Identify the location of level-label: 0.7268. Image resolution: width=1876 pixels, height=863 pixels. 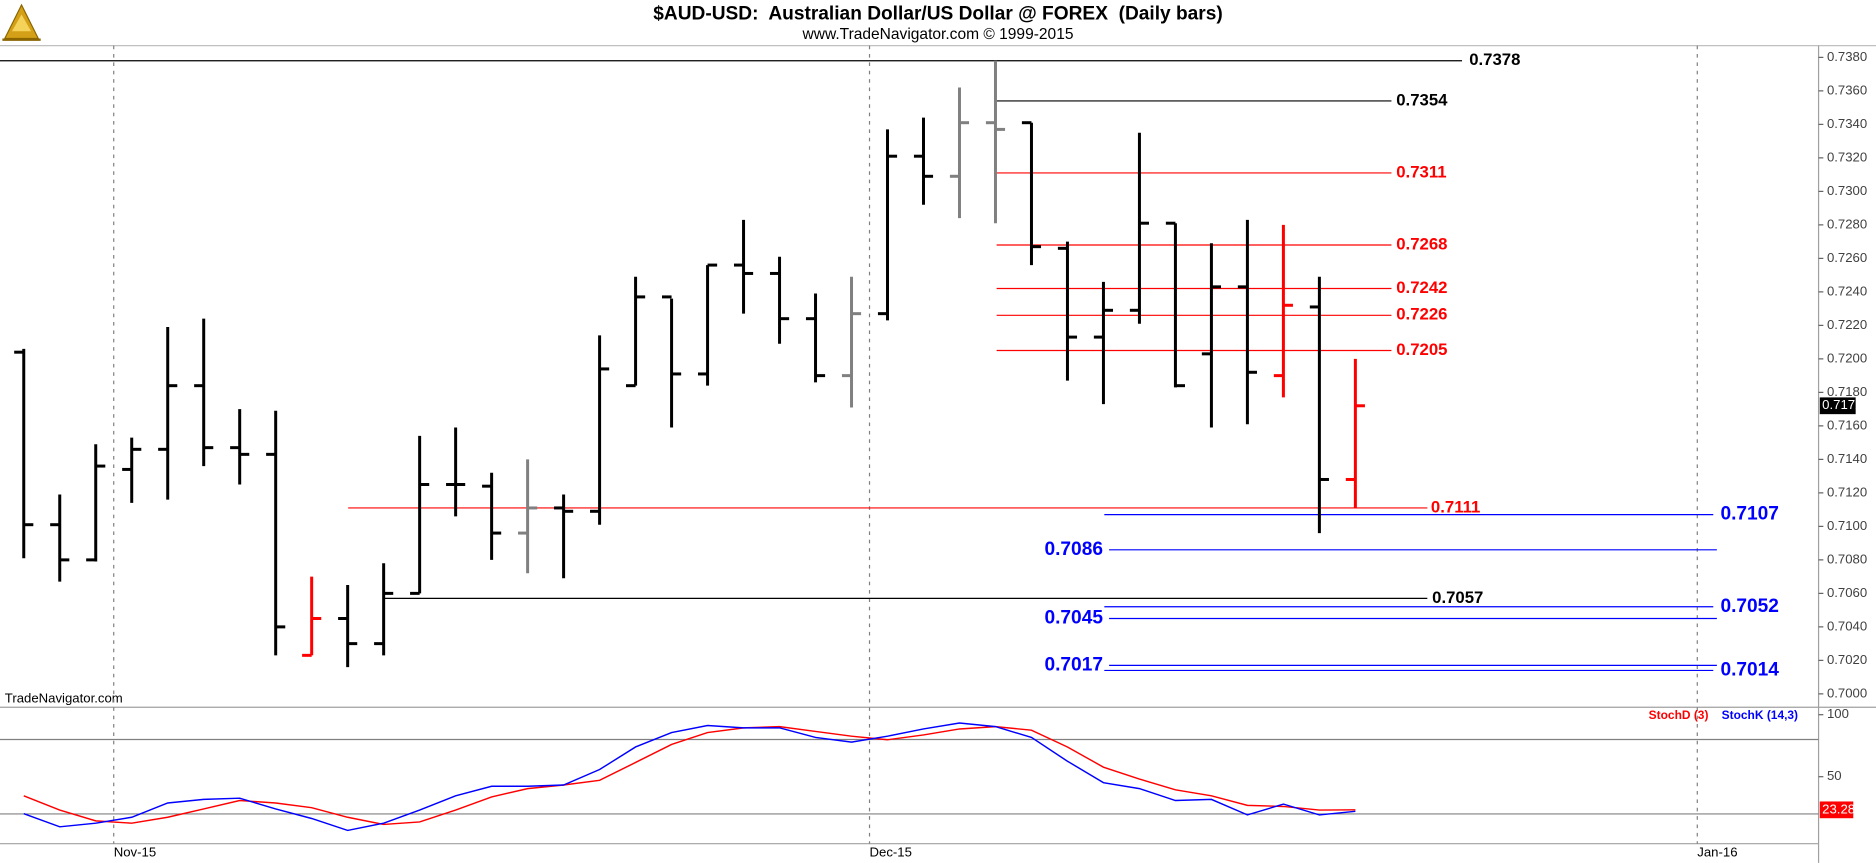
(1421, 243).